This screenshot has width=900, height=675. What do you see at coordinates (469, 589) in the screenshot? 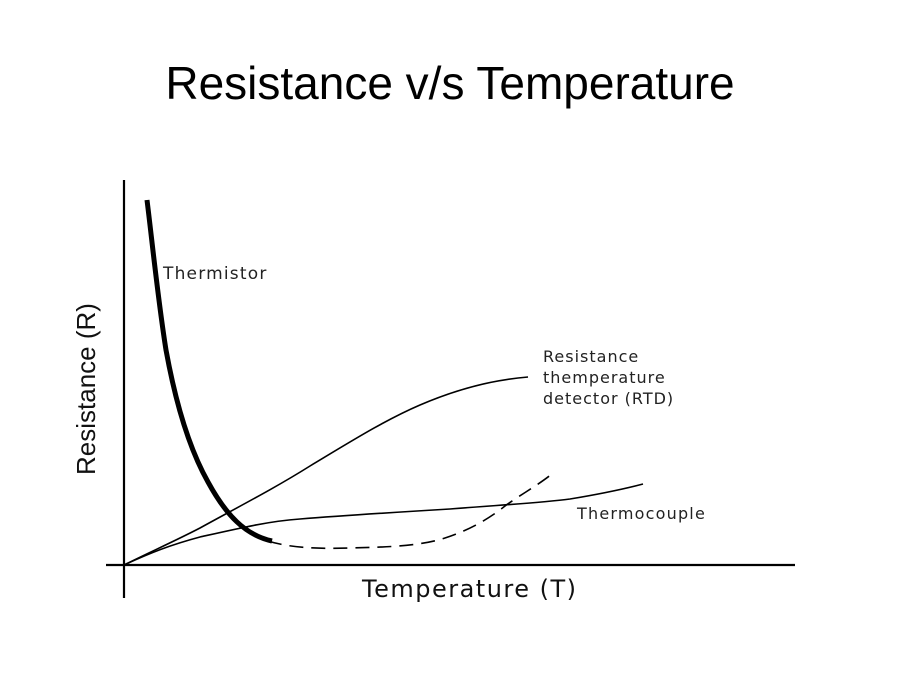
I see `x-axis-label: Temperature (T)` at bounding box center [469, 589].